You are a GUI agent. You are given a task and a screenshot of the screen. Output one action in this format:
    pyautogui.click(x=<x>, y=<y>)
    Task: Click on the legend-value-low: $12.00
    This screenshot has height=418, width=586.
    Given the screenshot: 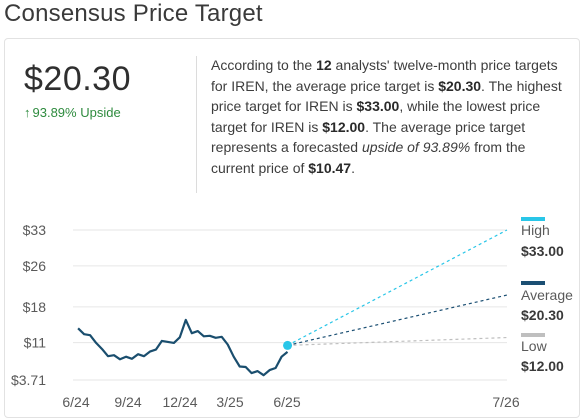 What is the action you would take?
    pyautogui.click(x=542, y=366)
    